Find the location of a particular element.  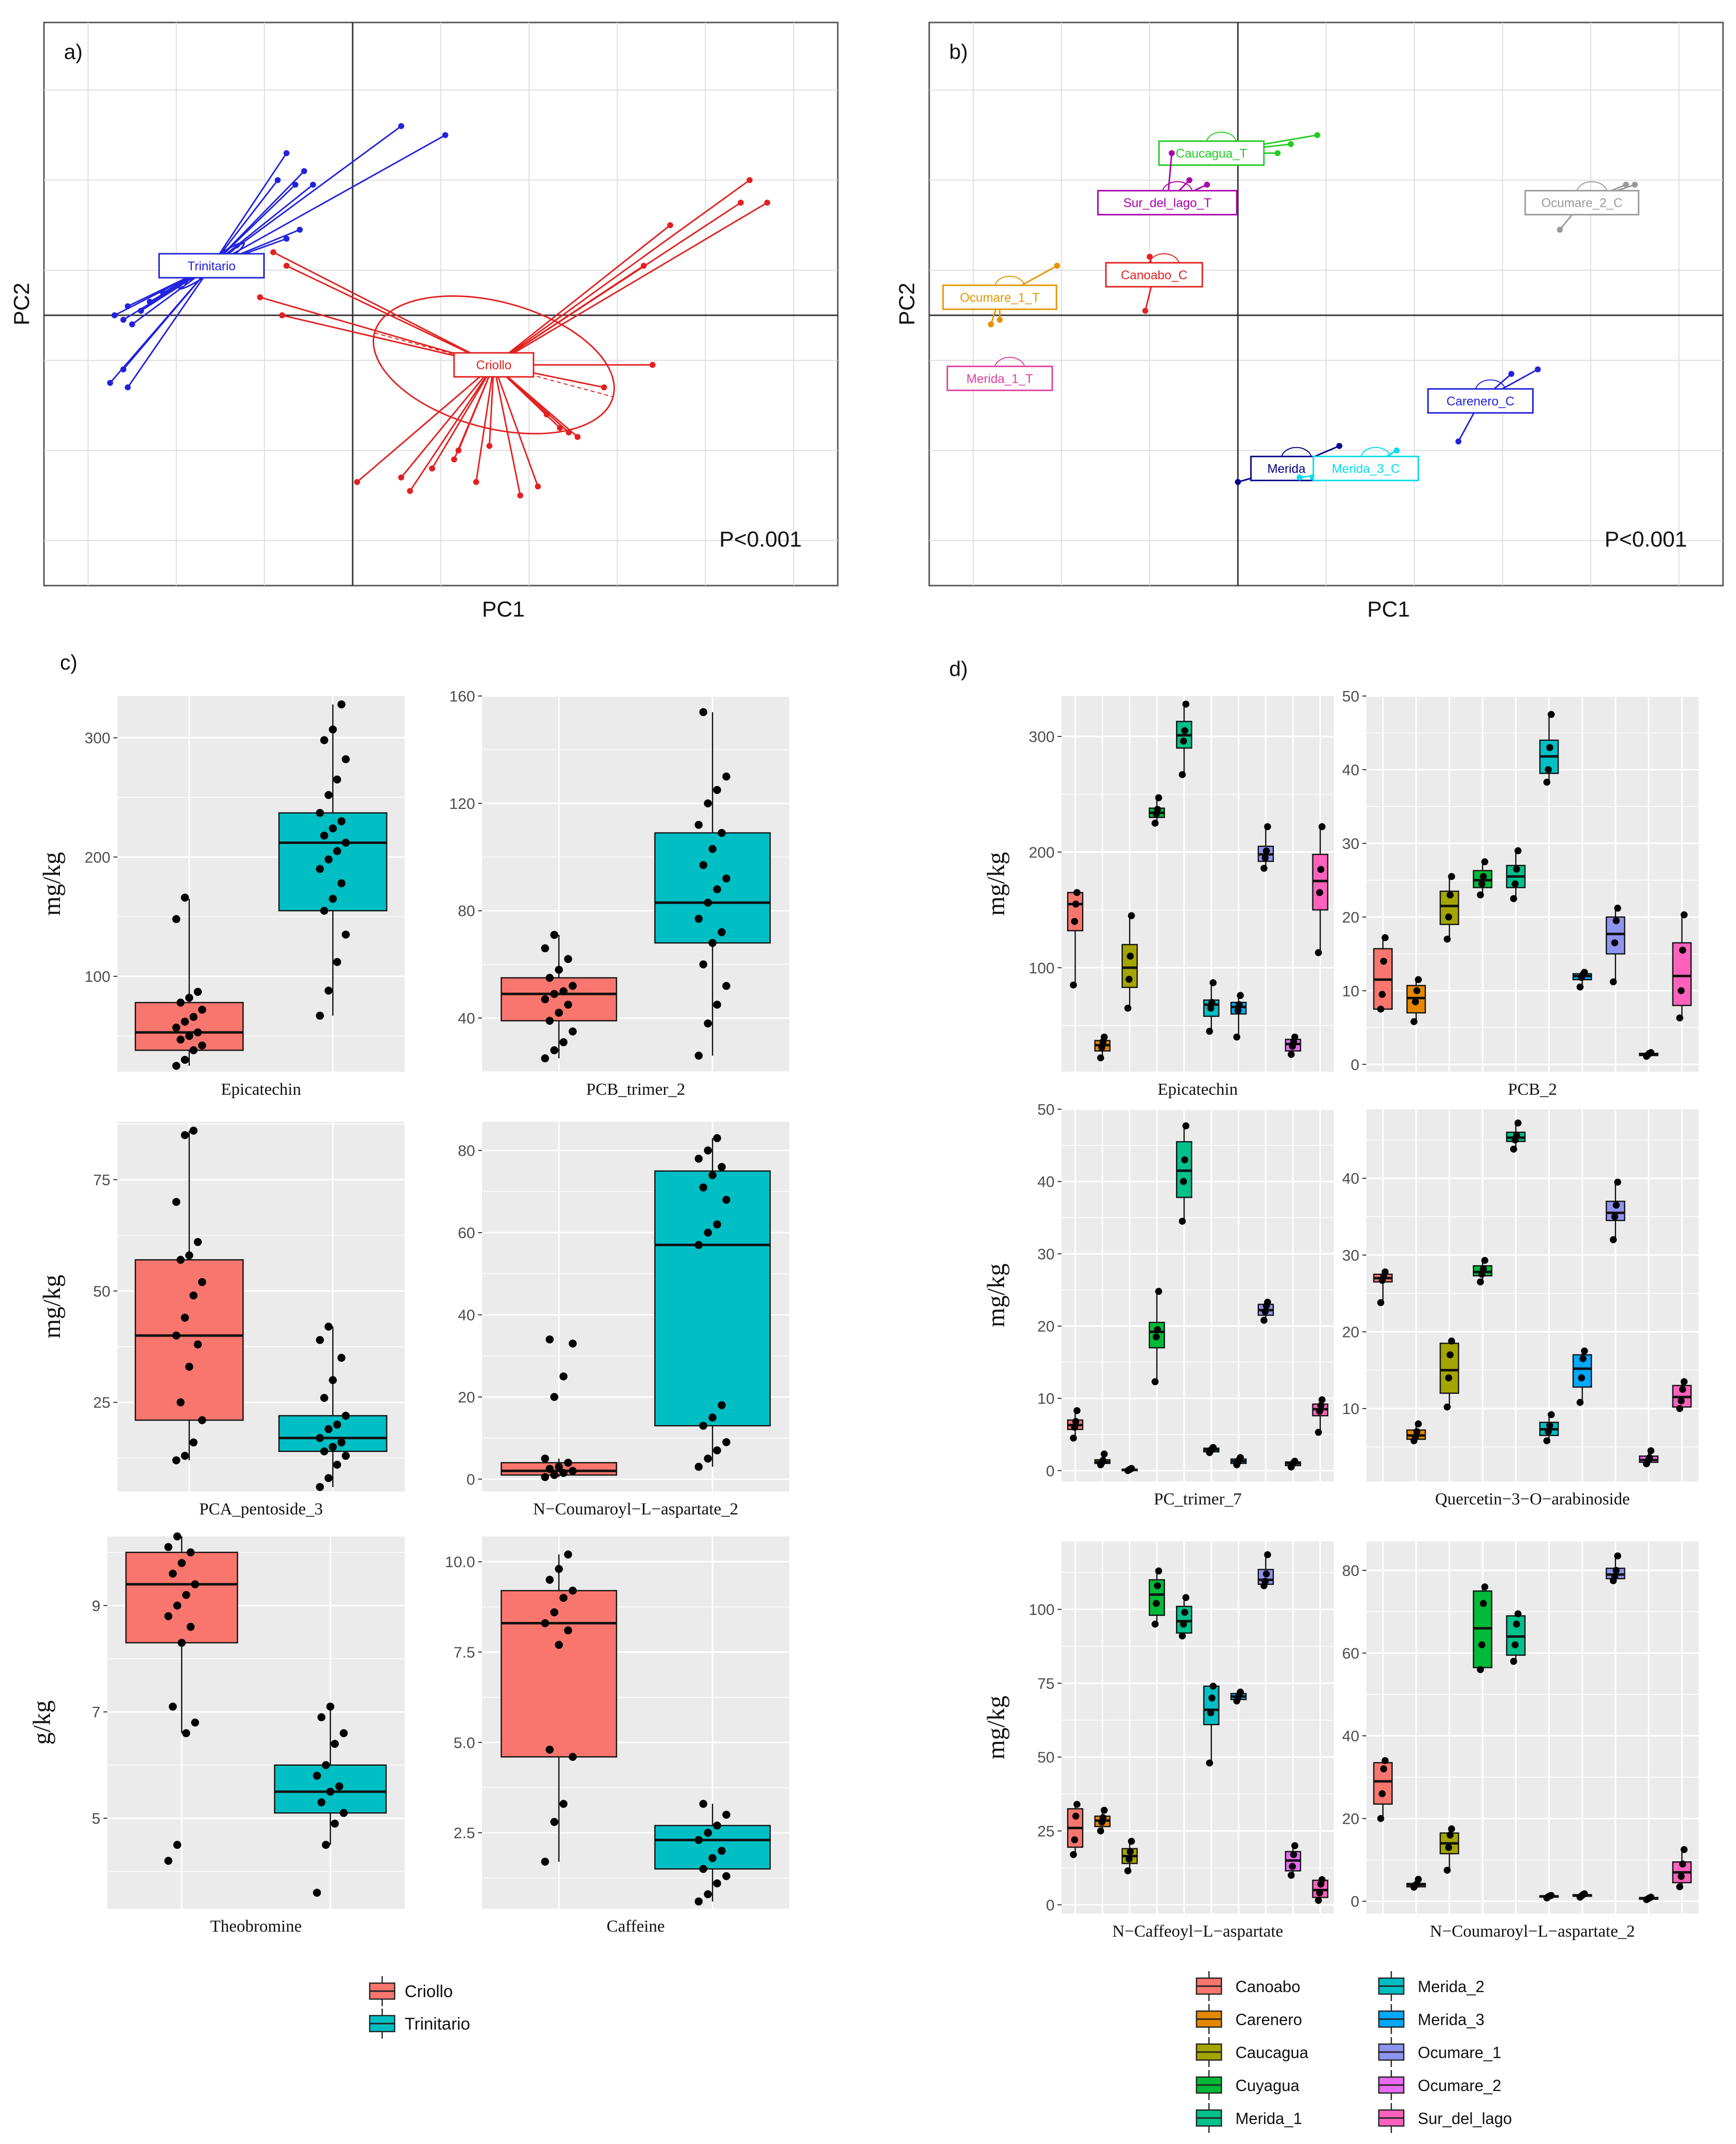

subplot-title: N−Coumaroyl−L−aspartate_2 is located at coordinates (635, 1509).